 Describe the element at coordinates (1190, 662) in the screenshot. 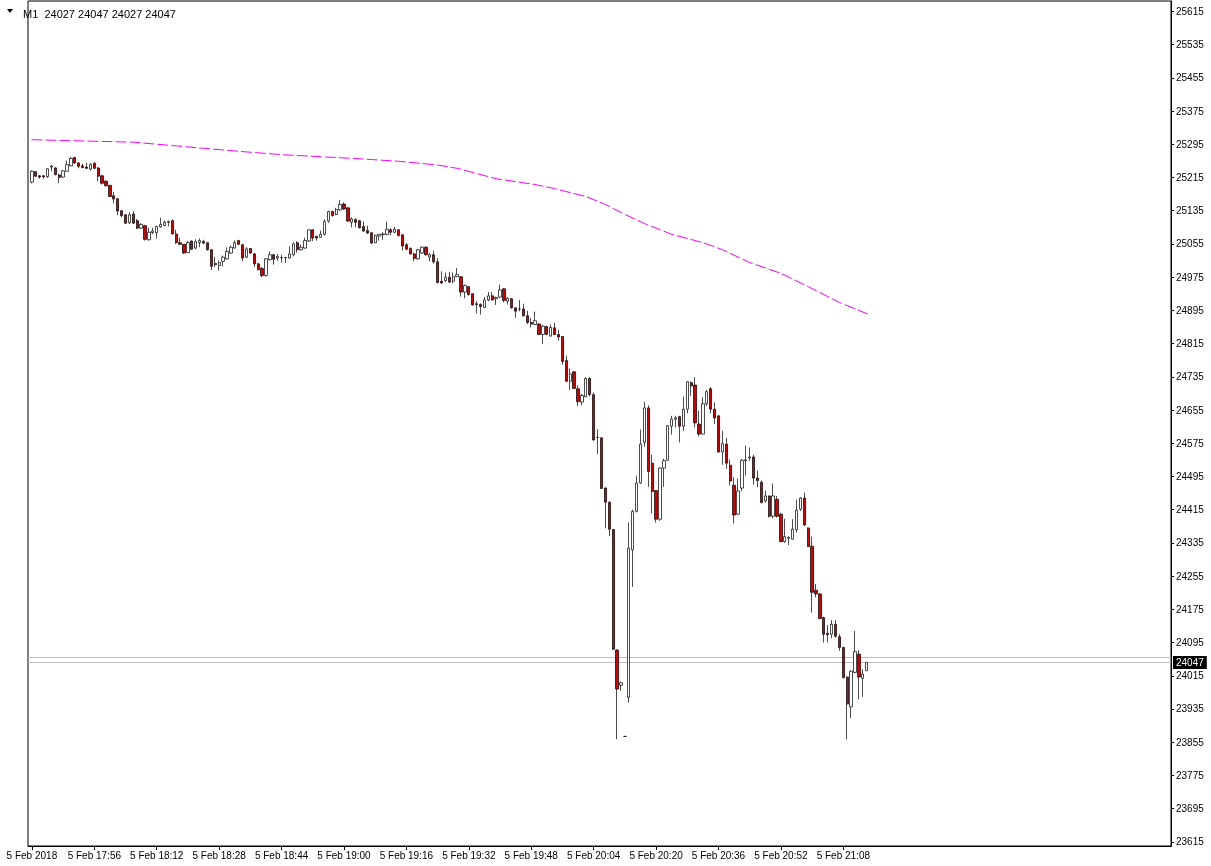

I see `ref-line-label: 24047` at that location.